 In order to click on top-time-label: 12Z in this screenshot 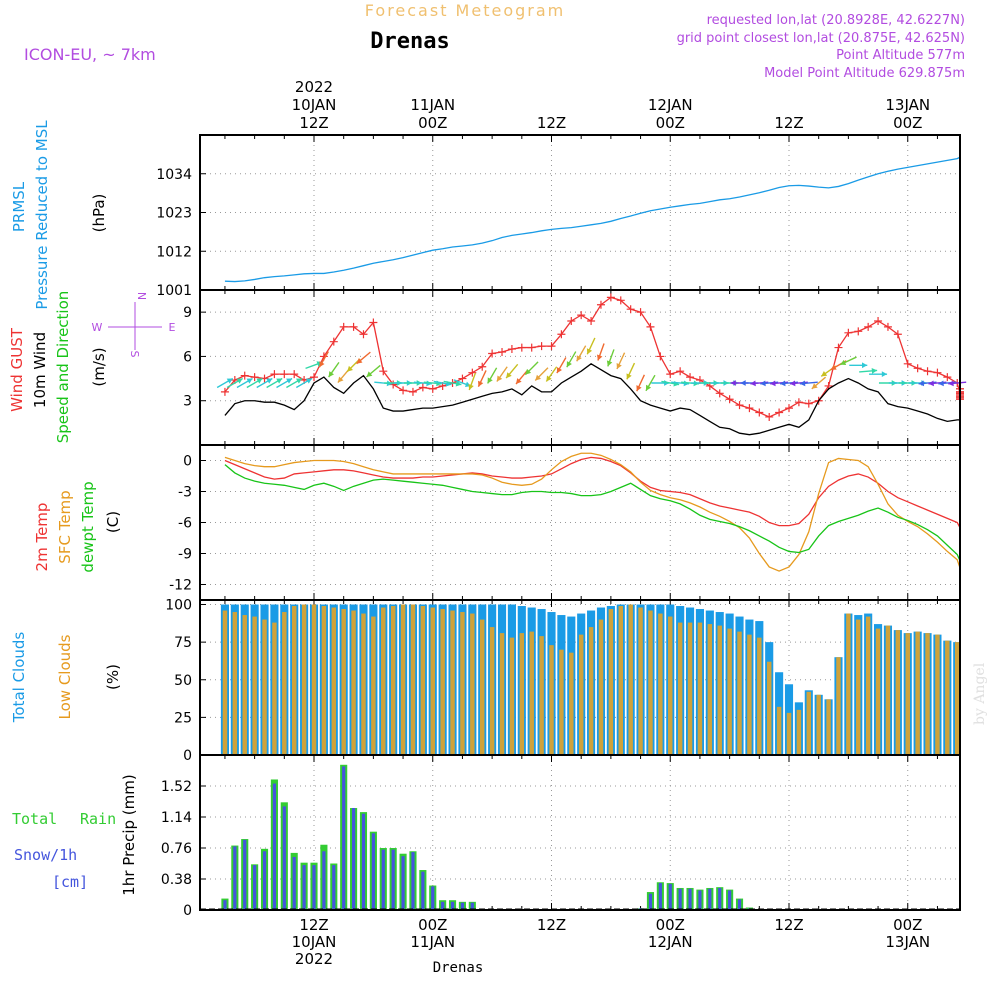, I will do `click(788, 123)`.